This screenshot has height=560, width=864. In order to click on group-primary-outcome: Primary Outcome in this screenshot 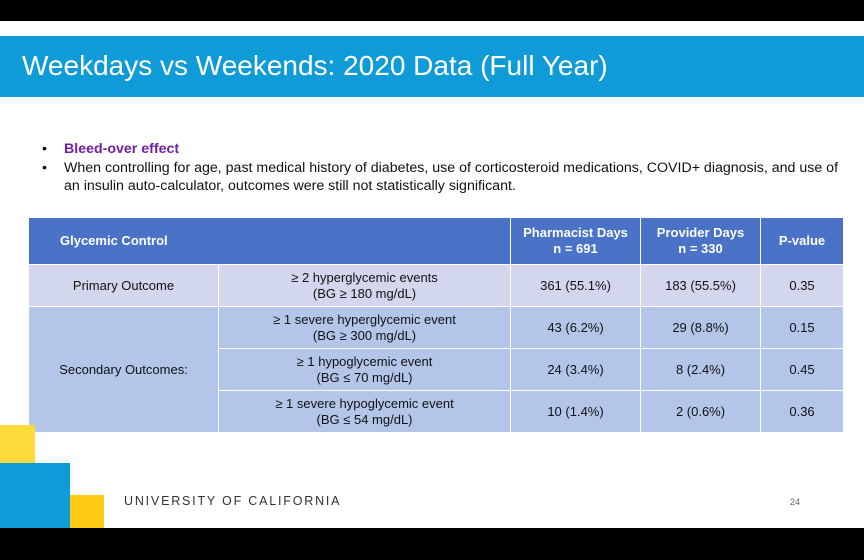, I will do `click(123, 285)`.